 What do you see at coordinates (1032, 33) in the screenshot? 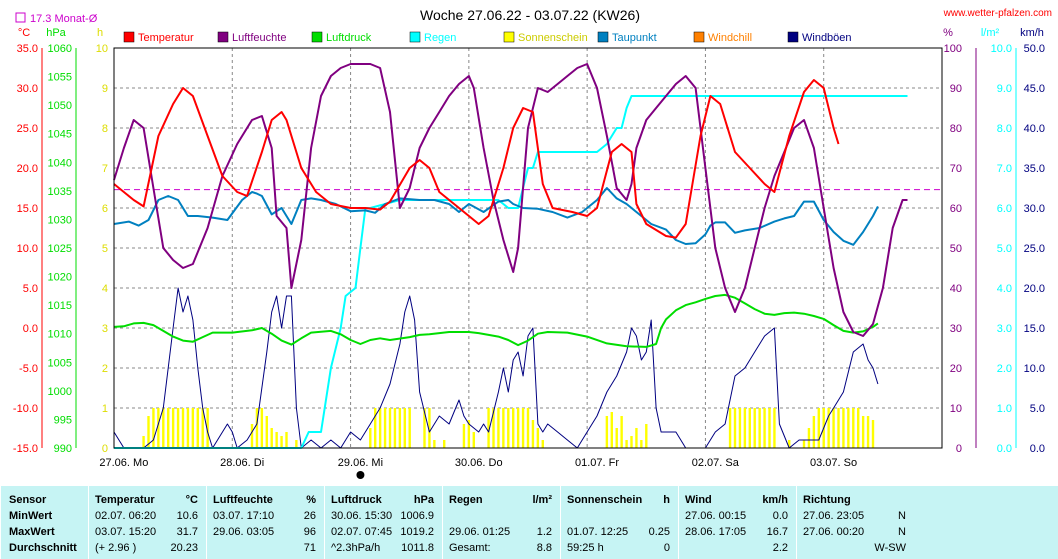
I see `axis-unit-wind: km/h` at bounding box center [1032, 33].